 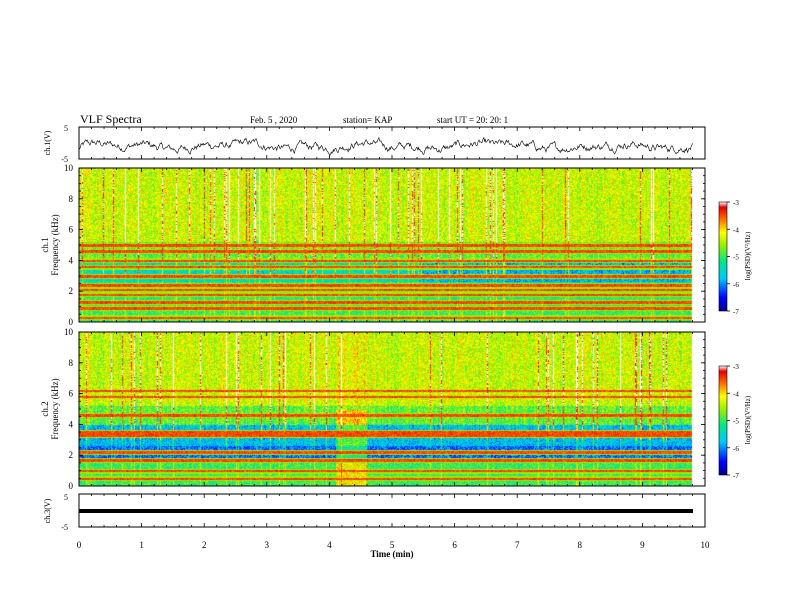 I want to click on ch1-ytick-bottom: -5, so click(x=64, y=159).